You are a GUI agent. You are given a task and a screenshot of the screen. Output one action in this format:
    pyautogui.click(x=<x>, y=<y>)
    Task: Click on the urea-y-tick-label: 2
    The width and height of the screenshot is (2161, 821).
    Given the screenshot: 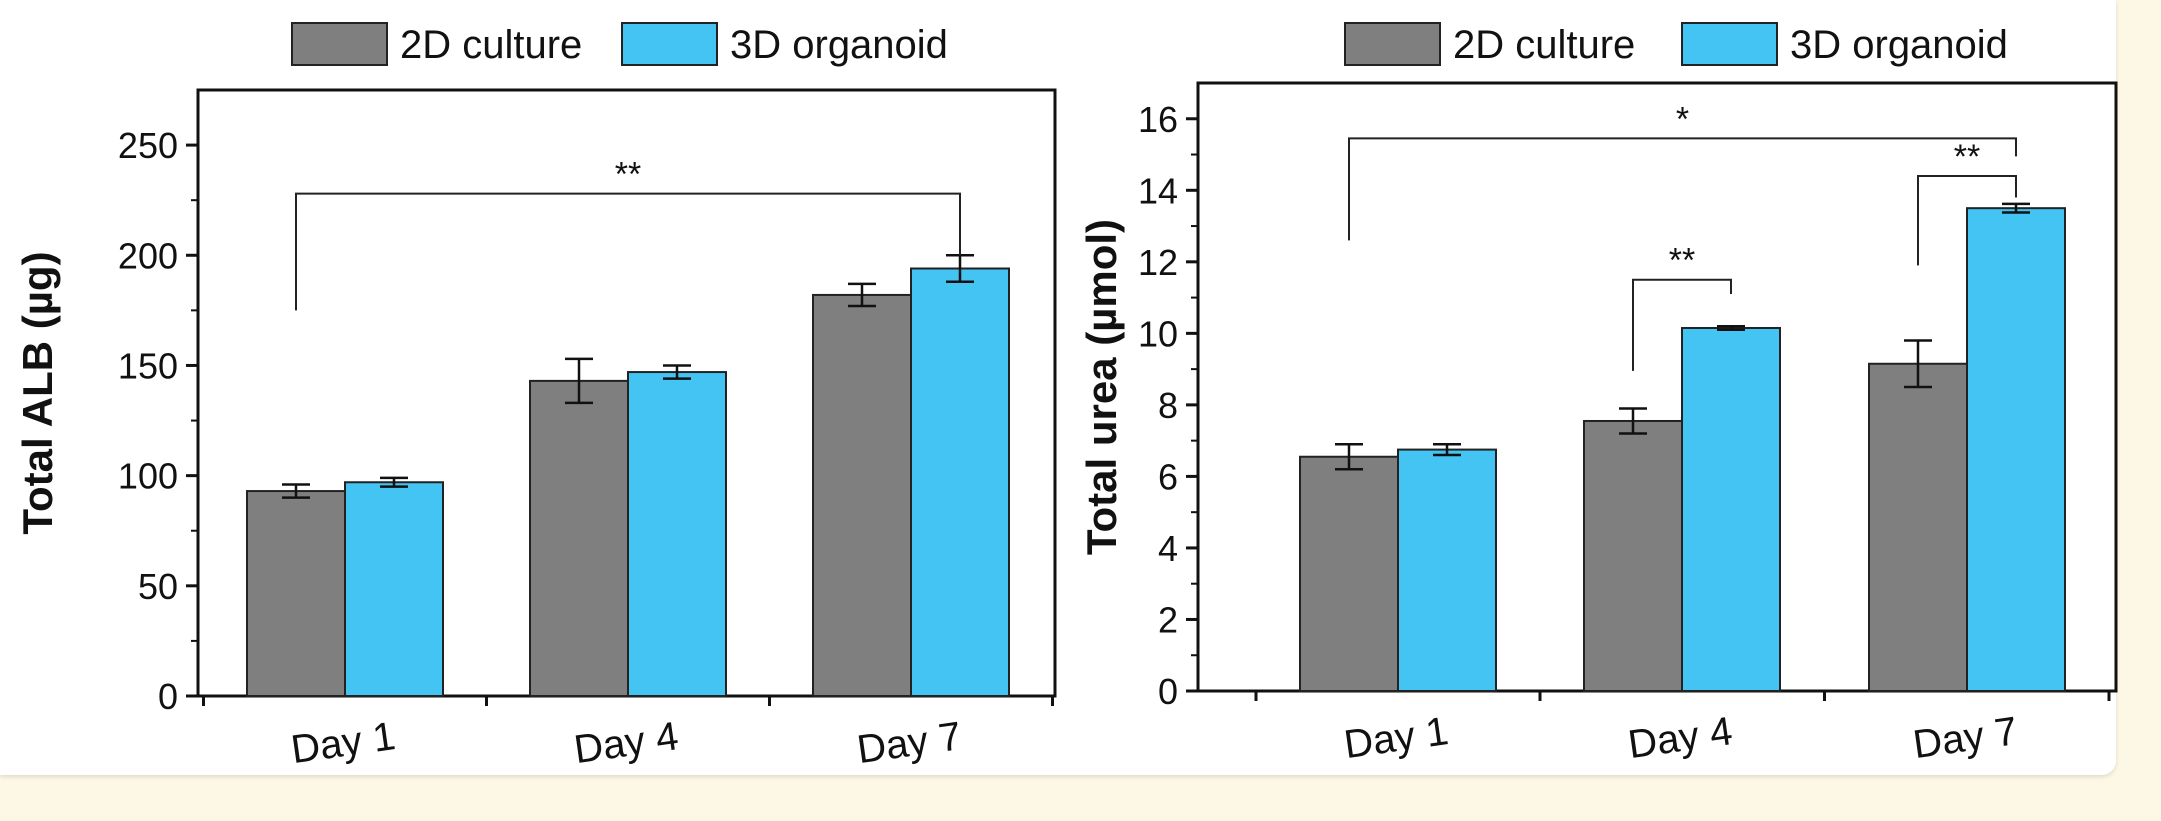 What is the action you would take?
    pyautogui.click(x=1168, y=619)
    